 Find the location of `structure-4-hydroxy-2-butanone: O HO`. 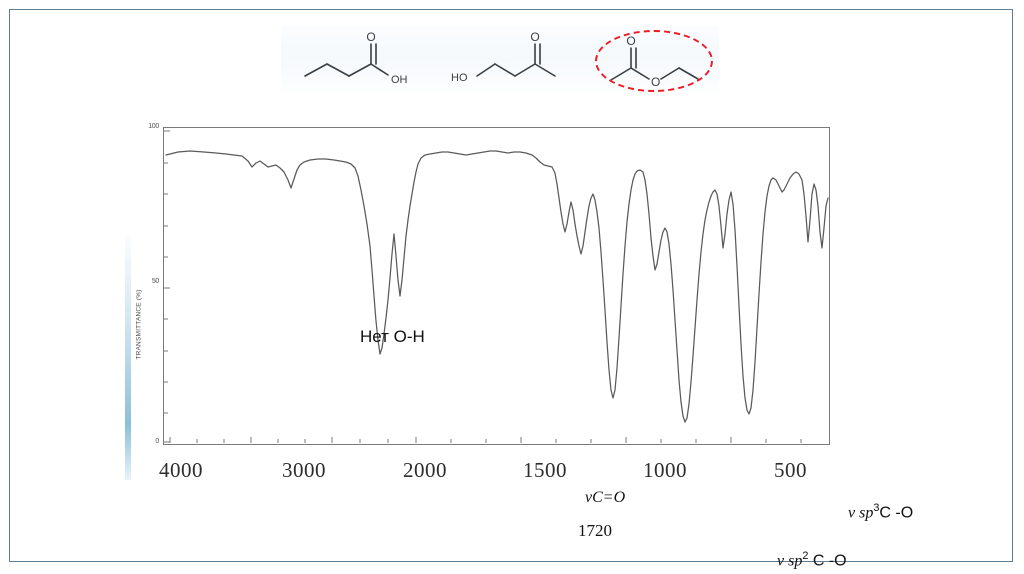

structure-4-hydroxy-2-butanone: O HO is located at coordinates (514, 63).